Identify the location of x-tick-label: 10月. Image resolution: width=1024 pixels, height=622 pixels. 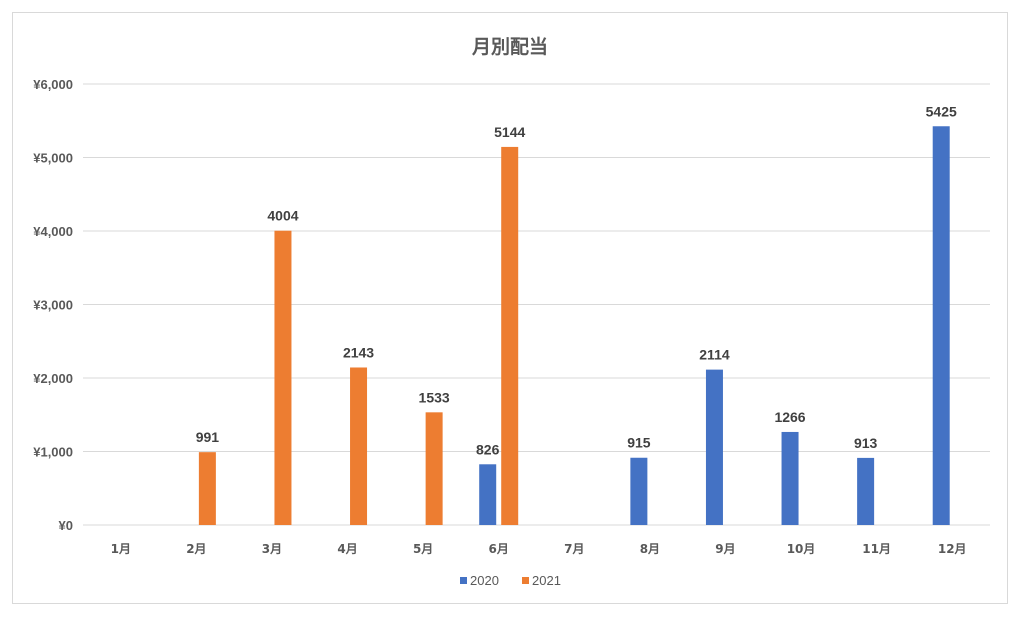
(801, 549).